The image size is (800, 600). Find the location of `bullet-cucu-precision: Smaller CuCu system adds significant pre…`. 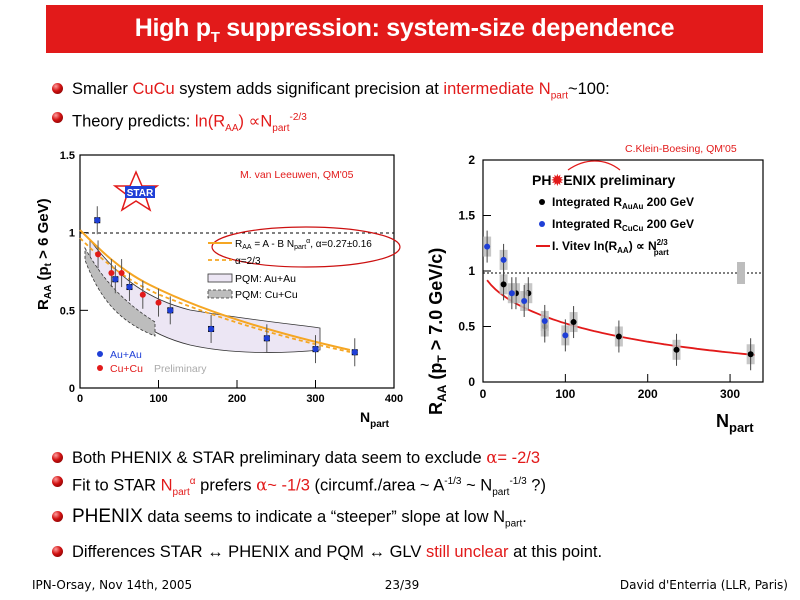

bullet-cucu-precision: Smaller CuCu system adds significant pre… is located at coordinates (331, 92).